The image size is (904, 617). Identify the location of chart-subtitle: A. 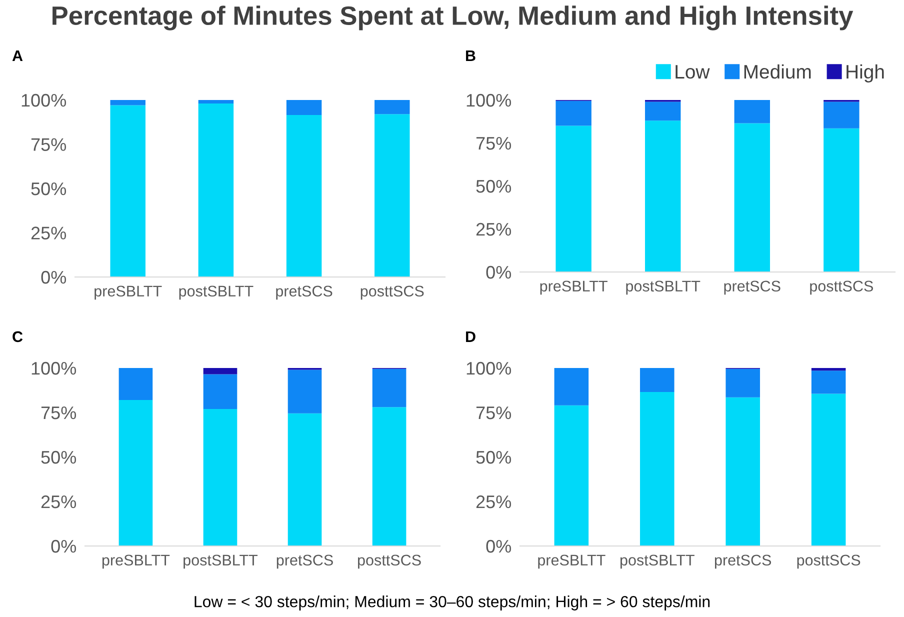
(17, 55).